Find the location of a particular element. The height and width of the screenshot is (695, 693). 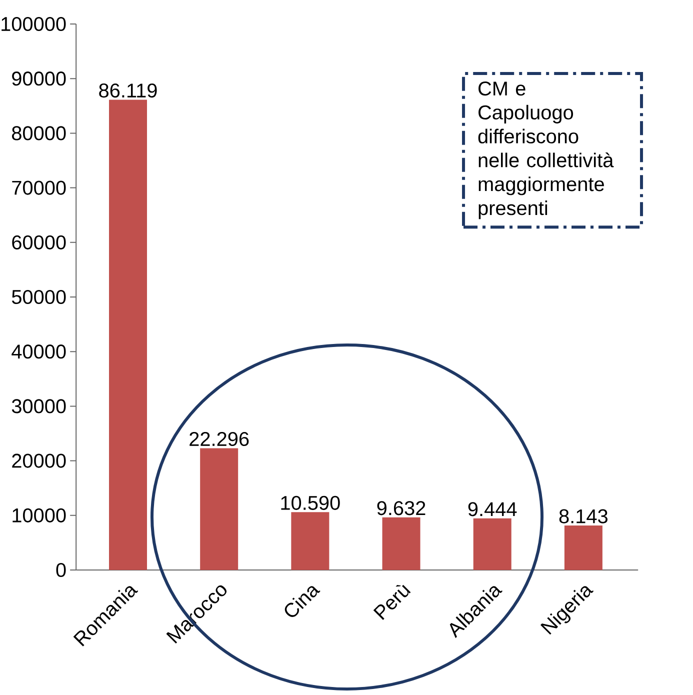

y-tick-label: 50000 is located at coordinates (39, 297).